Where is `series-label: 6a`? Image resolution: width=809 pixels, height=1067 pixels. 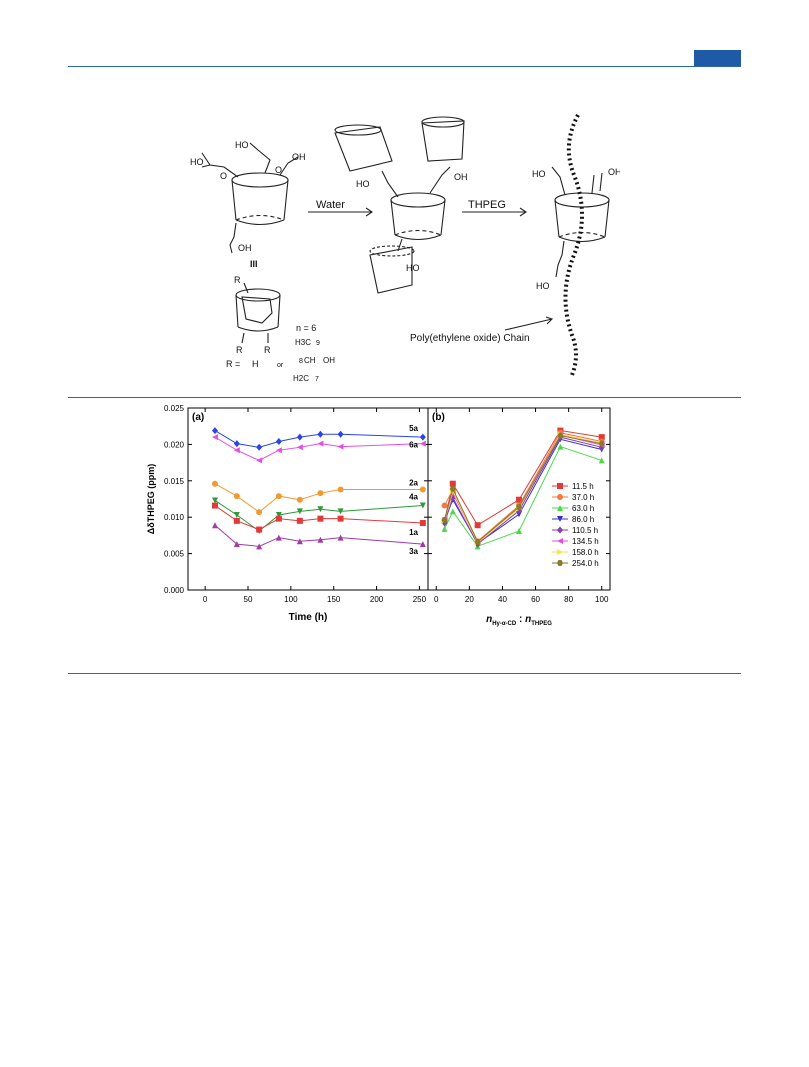 series-label: 6a is located at coordinates (413, 445).